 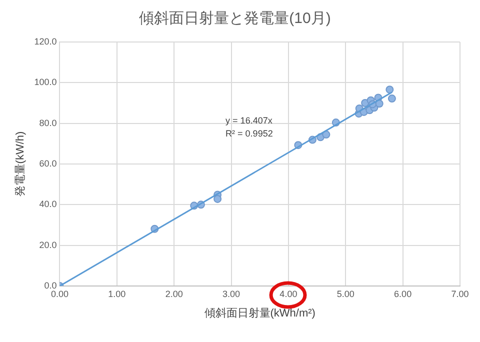 I want to click on x-tick-label: 2.00, so click(x=174, y=293).